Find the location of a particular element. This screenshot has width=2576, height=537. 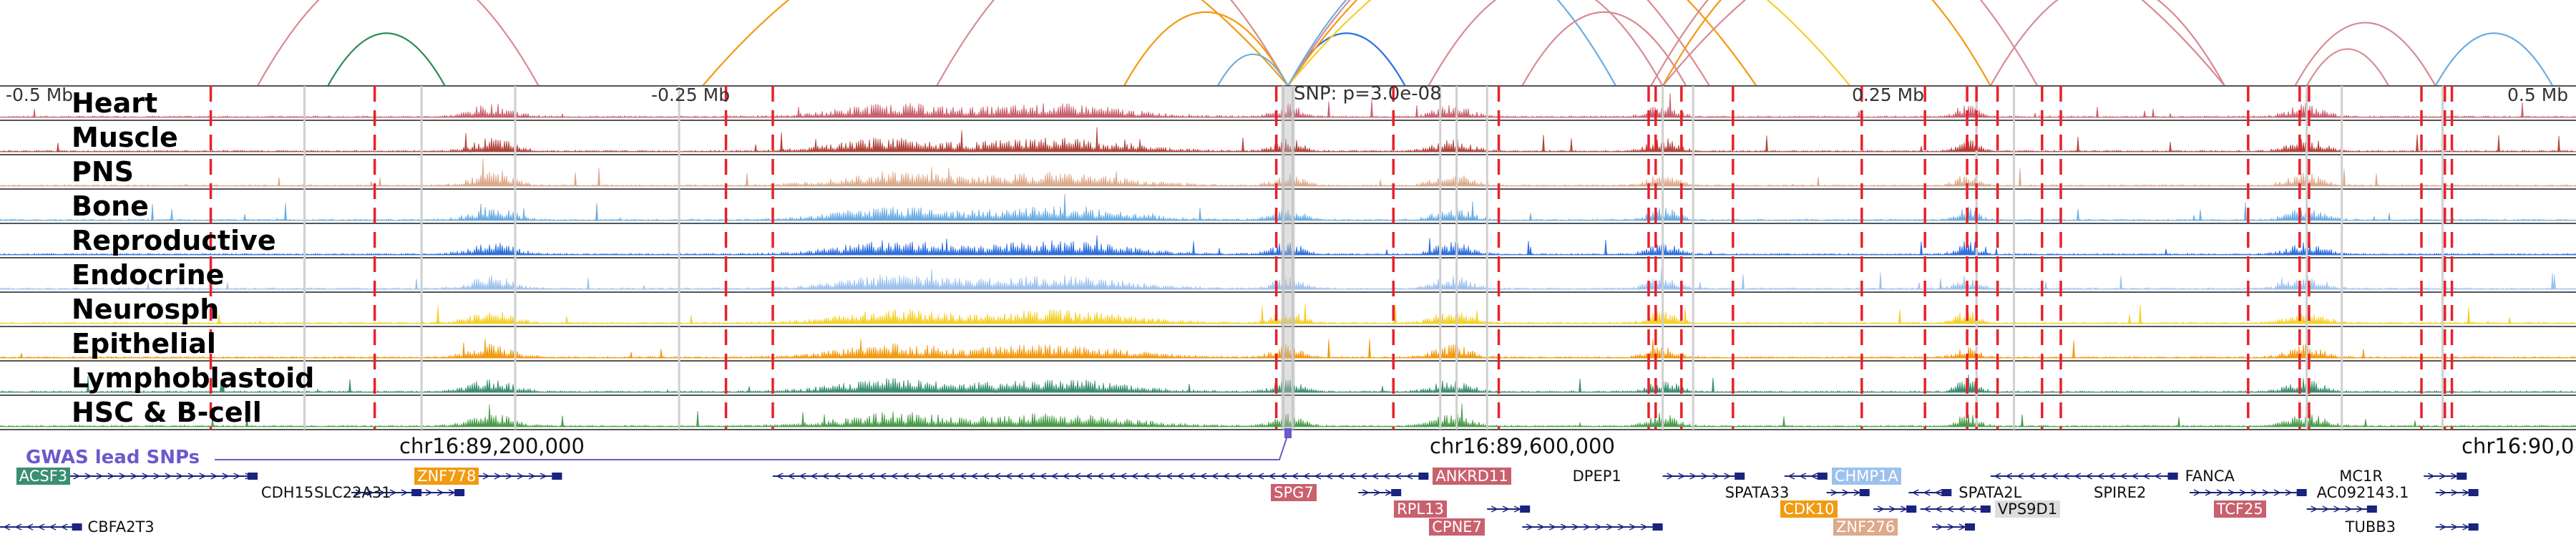

track-lymphoblastoid is located at coordinates (1288, 377).